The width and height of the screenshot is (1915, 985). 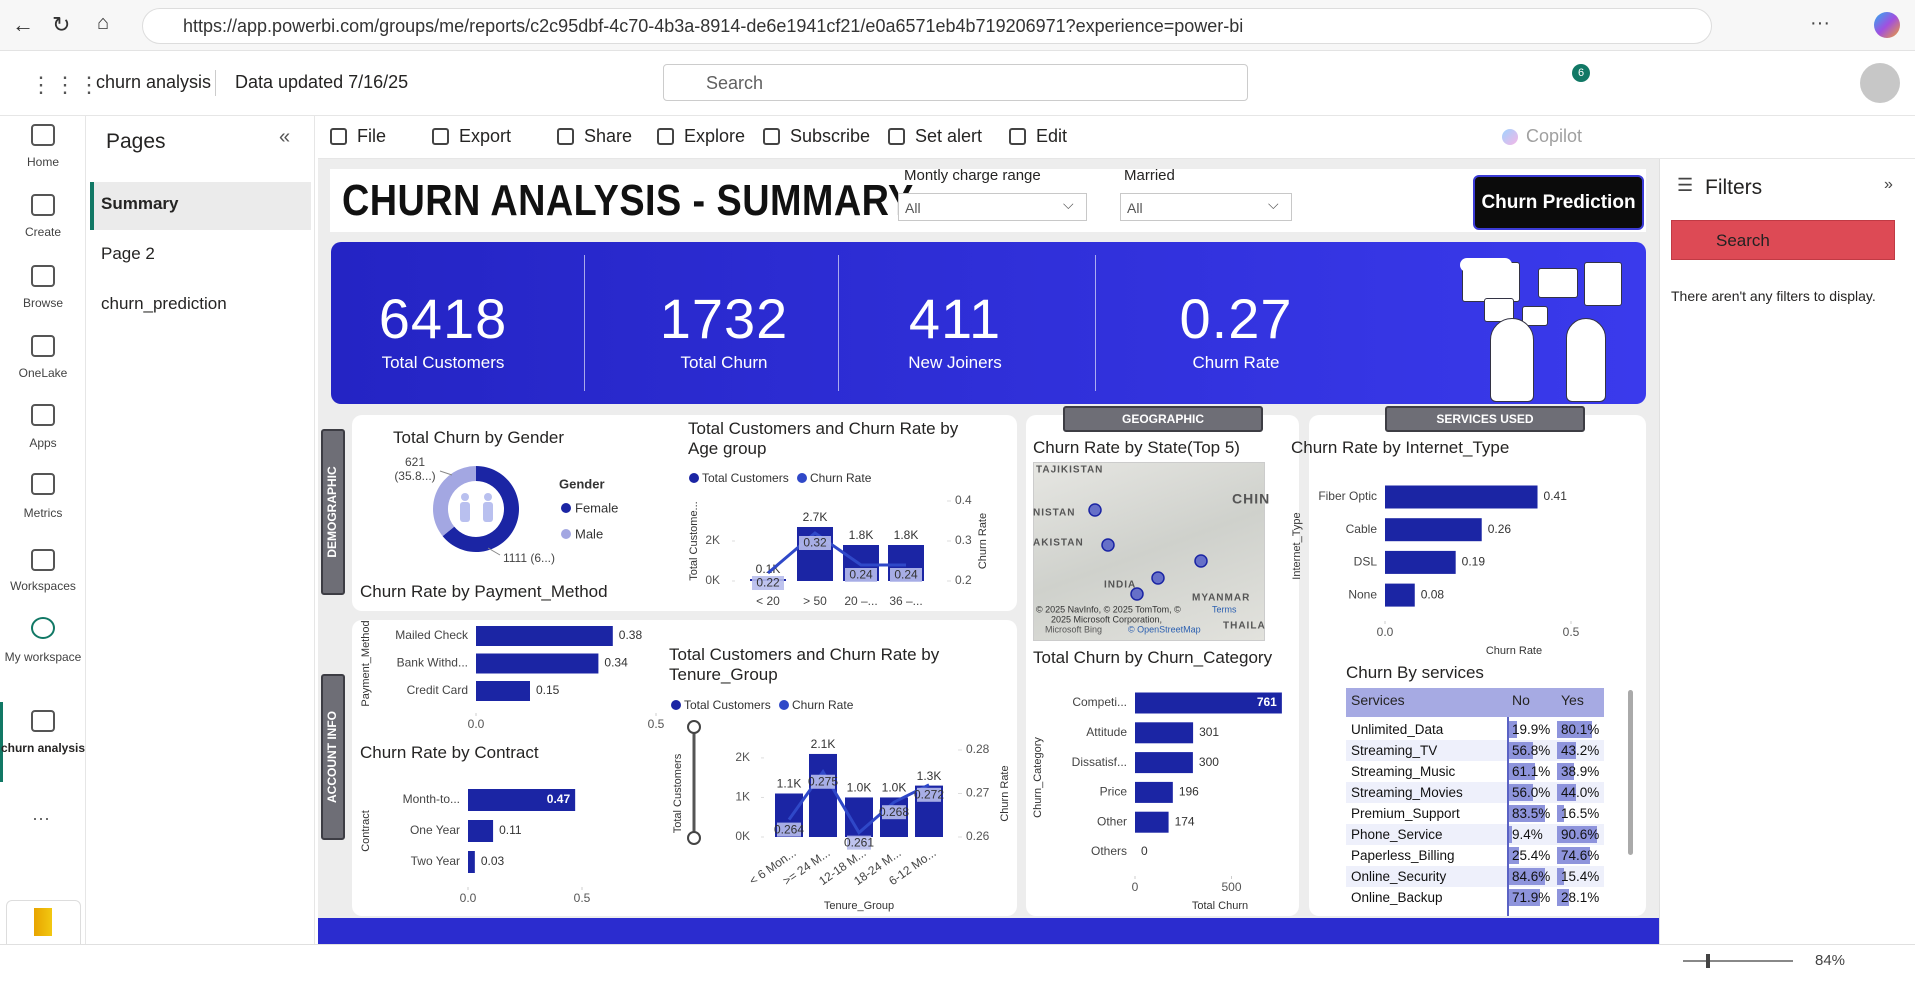 What do you see at coordinates (43, 373) in the screenshot?
I see `nav-label: OneLake` at bounding box center [43, 373].